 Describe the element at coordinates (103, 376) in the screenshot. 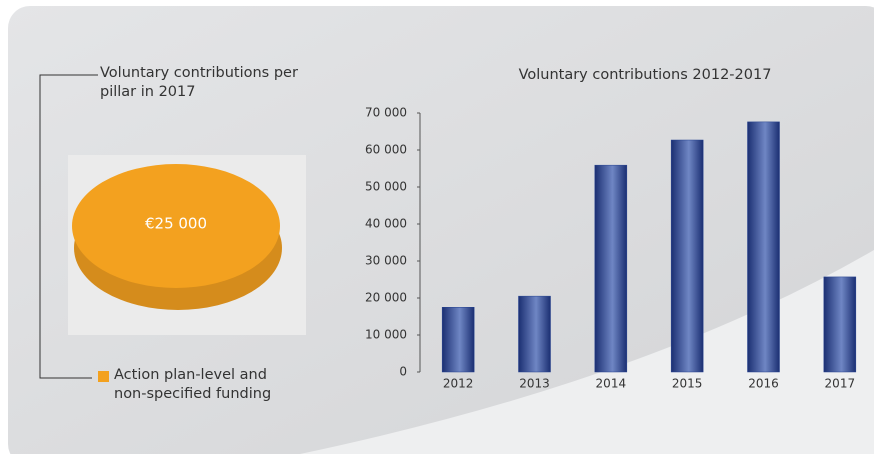

I see `legend-swatch` at that location.